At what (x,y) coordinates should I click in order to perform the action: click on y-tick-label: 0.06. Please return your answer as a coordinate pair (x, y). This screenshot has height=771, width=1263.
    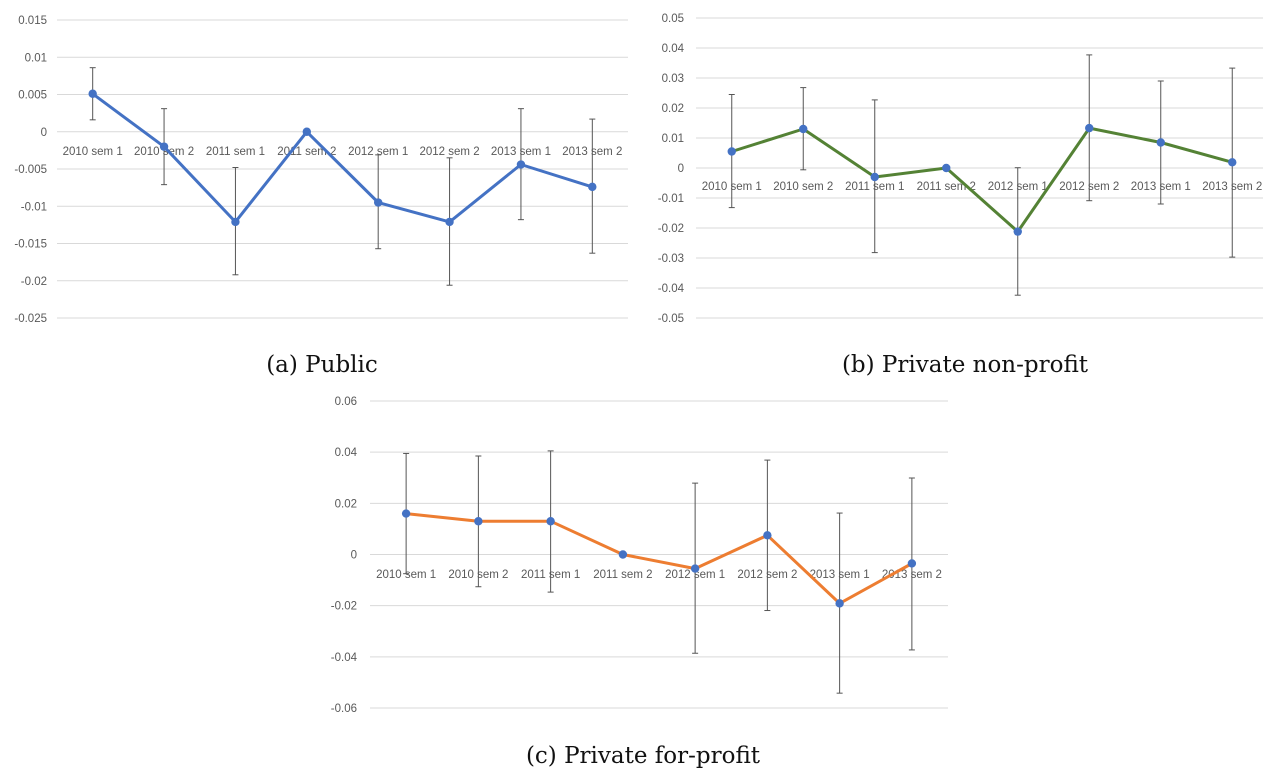
    Looking at the image, I should click on (346, 402).